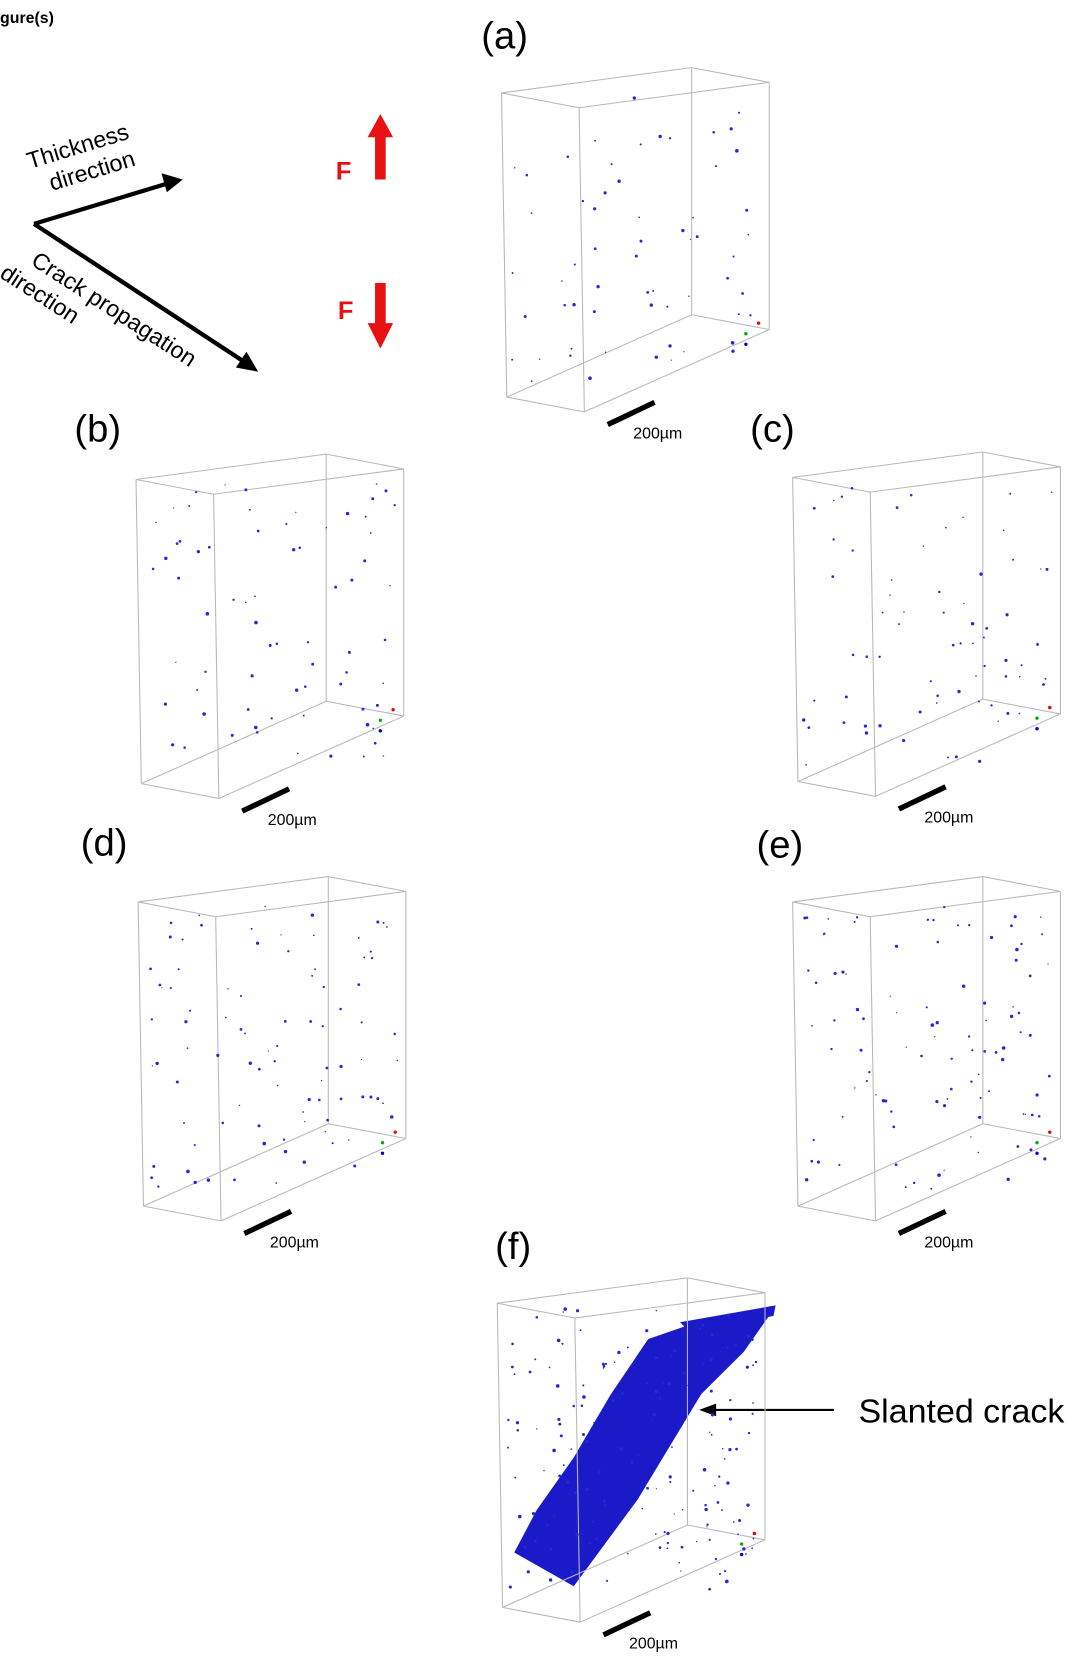 Image resolution: width=1088 pixels, height=1656 pixels. What do you see at coordinates (644, 1448) in the screenshot?
I see `crack-surface` at bounding box center [644, 1448].